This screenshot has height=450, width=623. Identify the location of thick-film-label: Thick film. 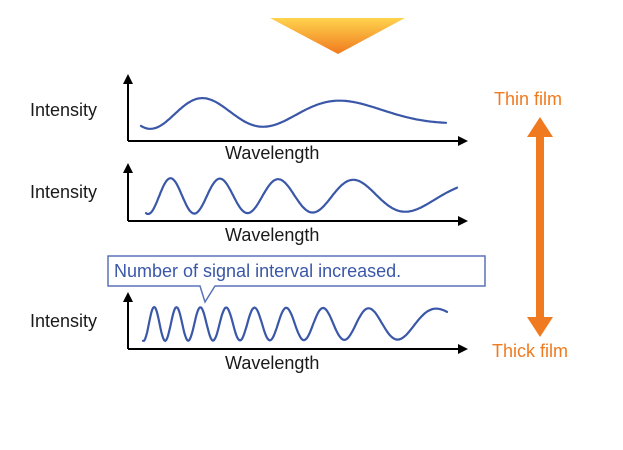
(530, 351).